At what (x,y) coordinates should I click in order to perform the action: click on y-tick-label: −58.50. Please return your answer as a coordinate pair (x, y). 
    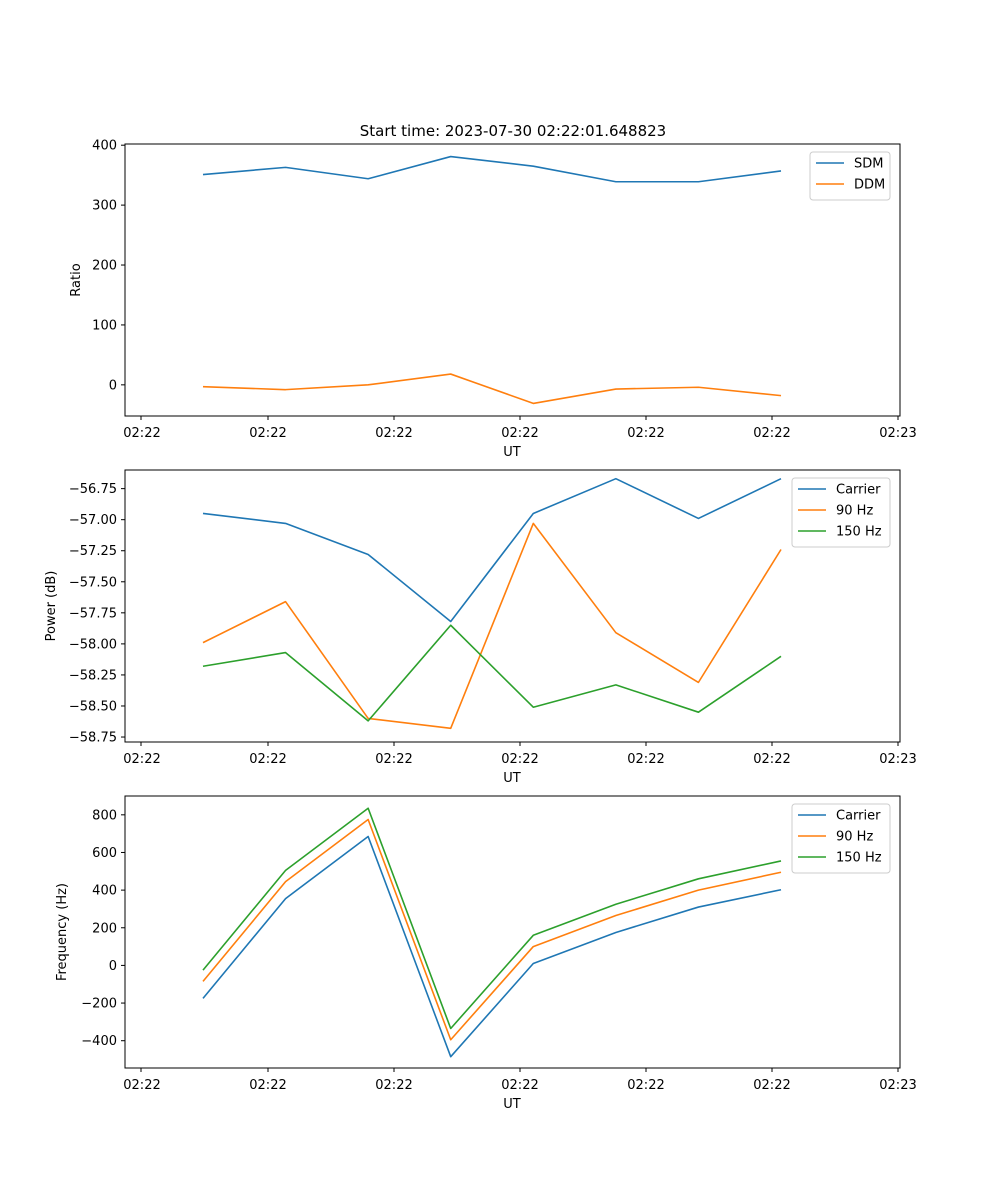
    Looking at the image, I should click on (93, 706).